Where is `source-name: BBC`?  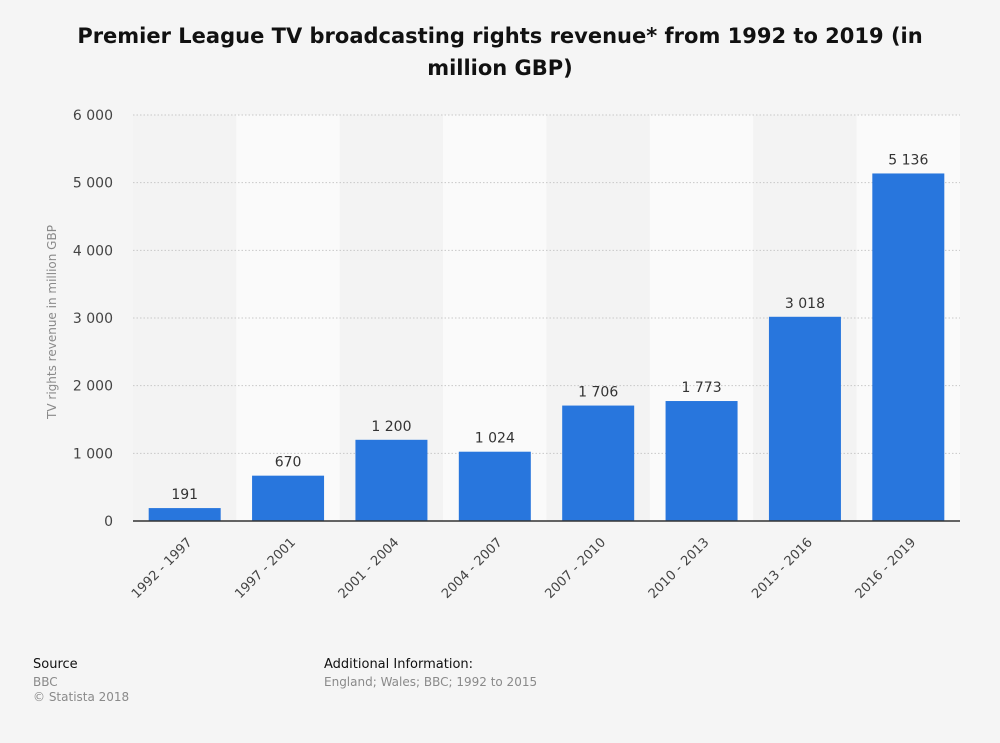 source-name: BBC is located at coordinates (45, 682).